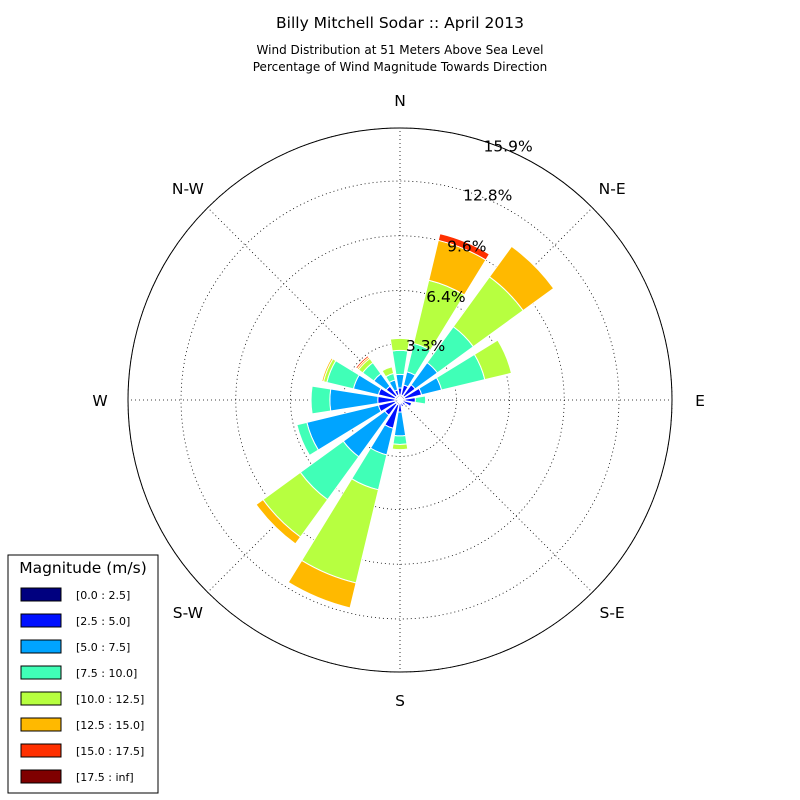  I want to click on bar-dir13-bin5, so click(327, 370).